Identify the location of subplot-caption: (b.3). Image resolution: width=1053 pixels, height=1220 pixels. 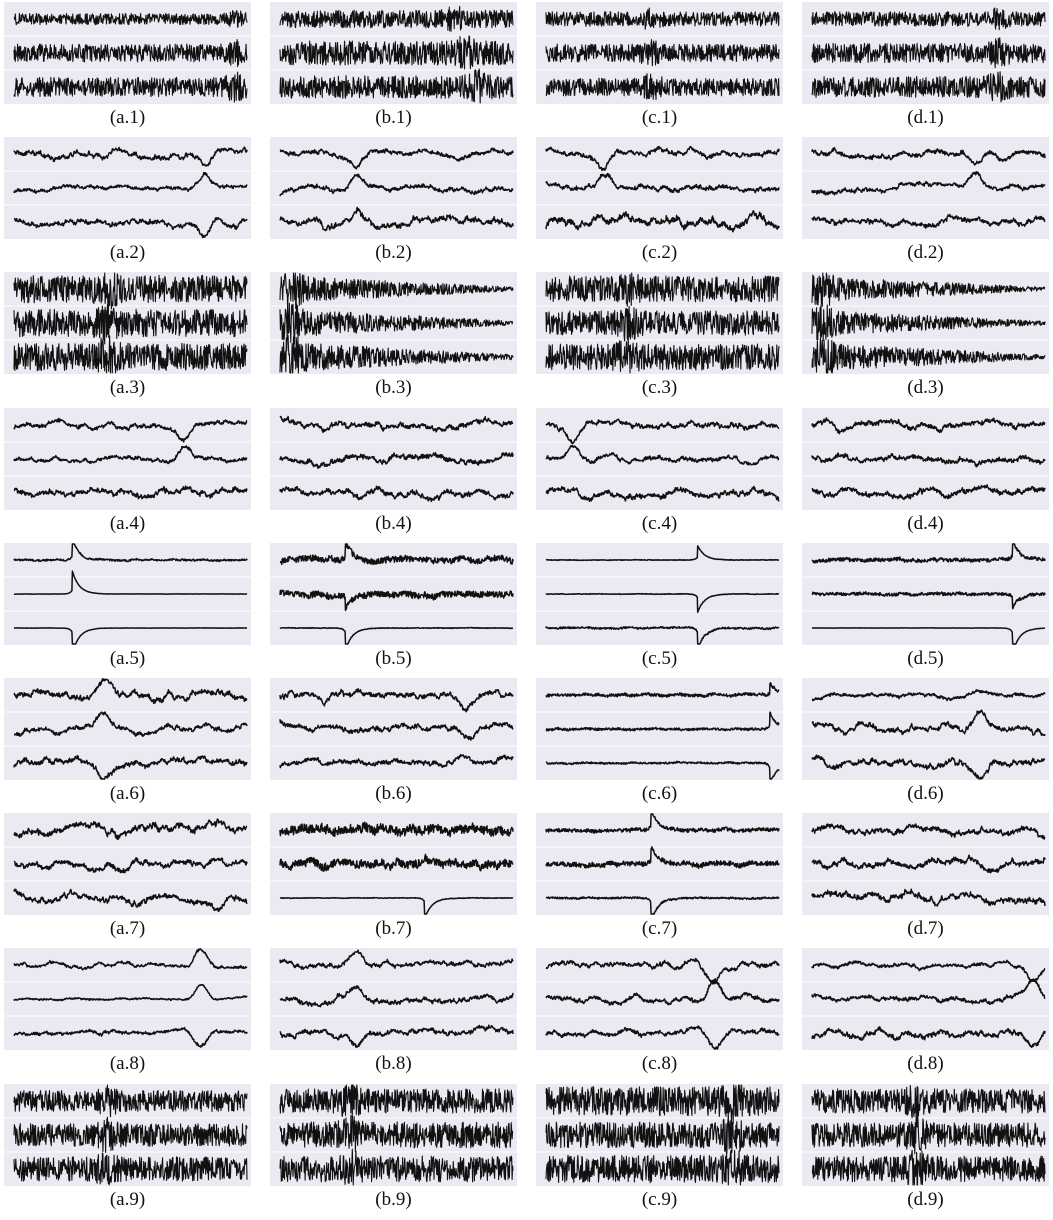
(393, 388).